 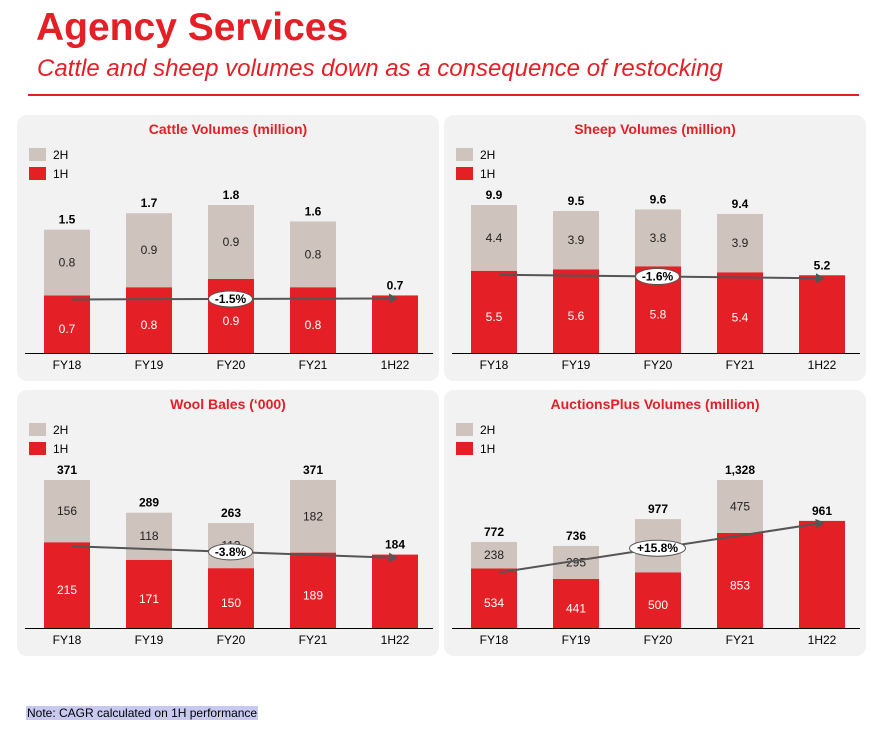 I want to click on data-label-1h: 150, so click(x=231, y=603).